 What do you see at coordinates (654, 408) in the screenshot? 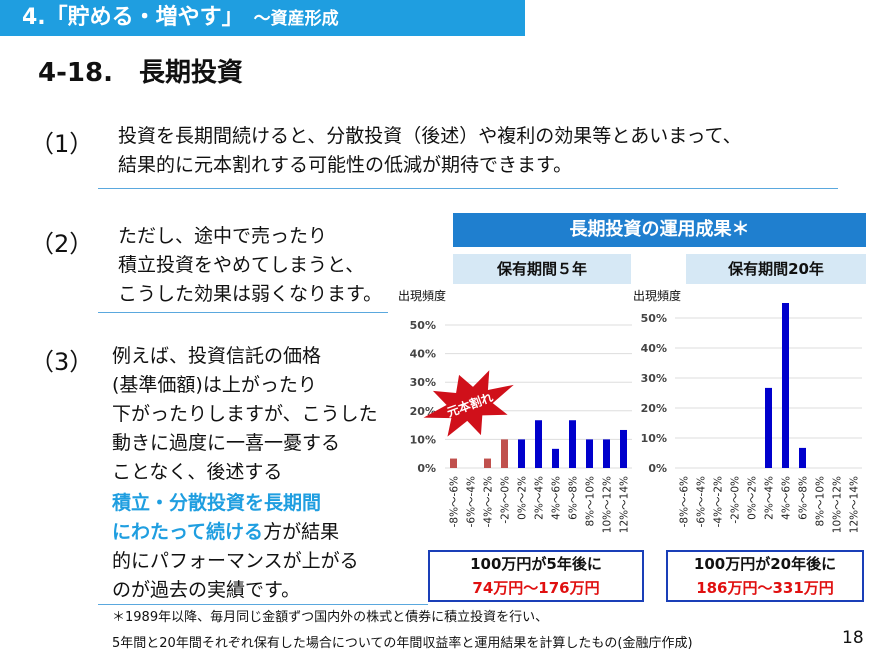
I see `y-tick-label: 20%` at bounding box center [654, 408].